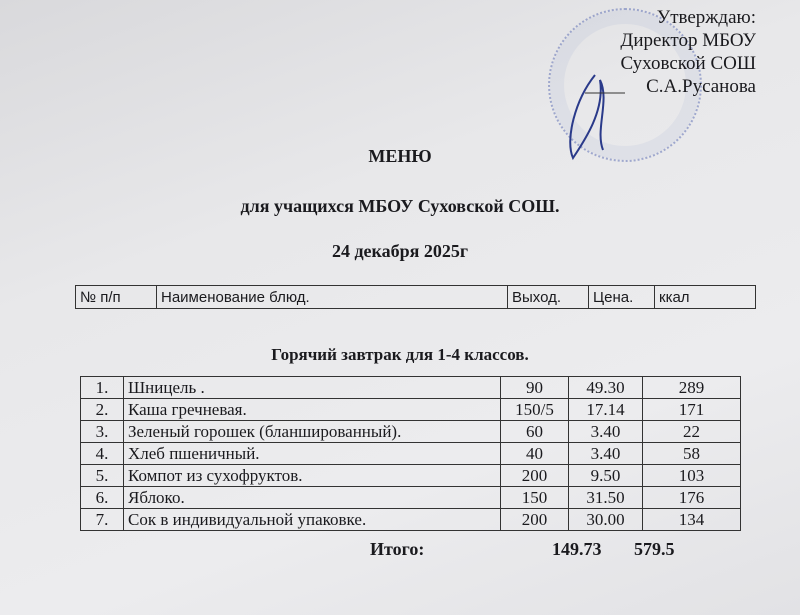  Describe the element at coordinates (534, 409) in the screenshot. I see `cell-output: 150/5` at that location.